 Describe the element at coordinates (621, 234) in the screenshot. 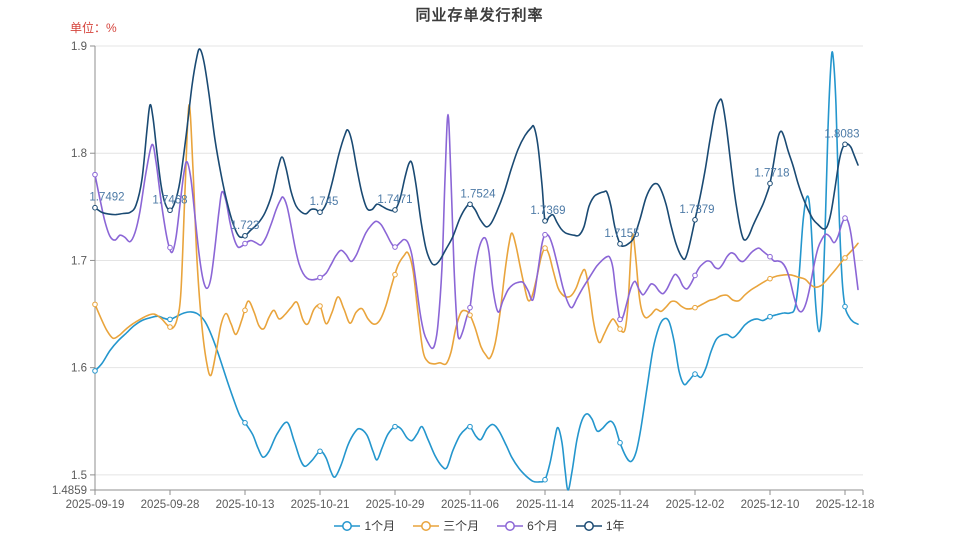

I see `point-label: 1.7155` at that location.